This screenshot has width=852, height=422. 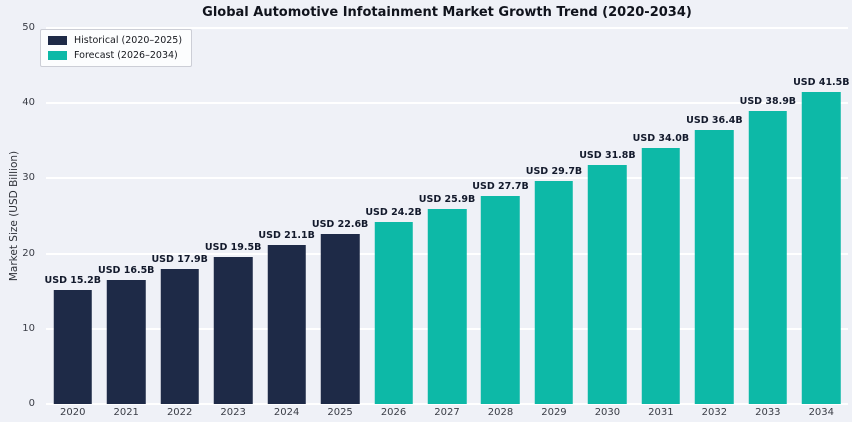 I want to click on x-tick-label-2022: 2022, so click(x=179, y=412).